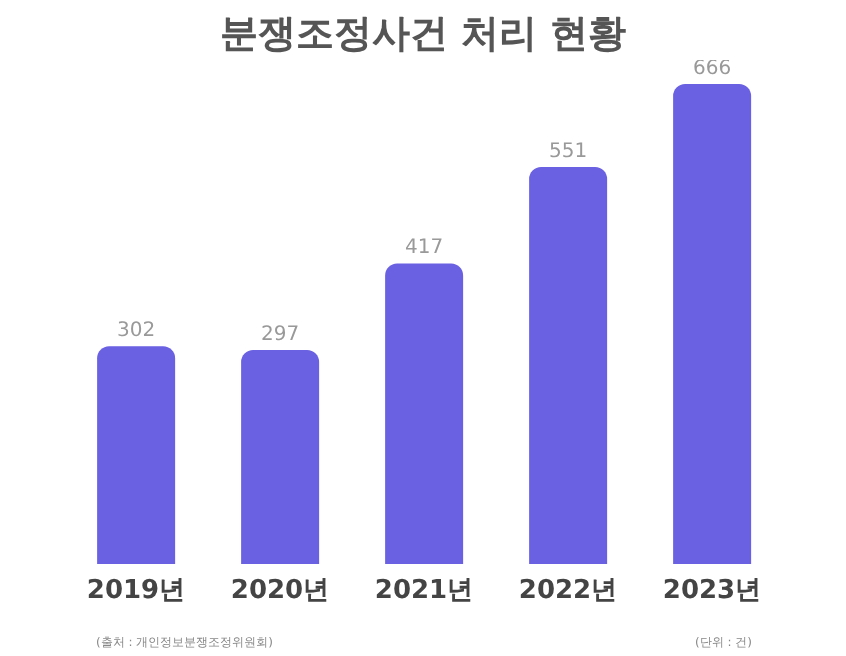 The height and width of the screenshot is (656, 846). What do you see at coordinates (712, 591) in the screenshot?
I see `x-tick-label: 2023년` at bounding box center [712, 591].